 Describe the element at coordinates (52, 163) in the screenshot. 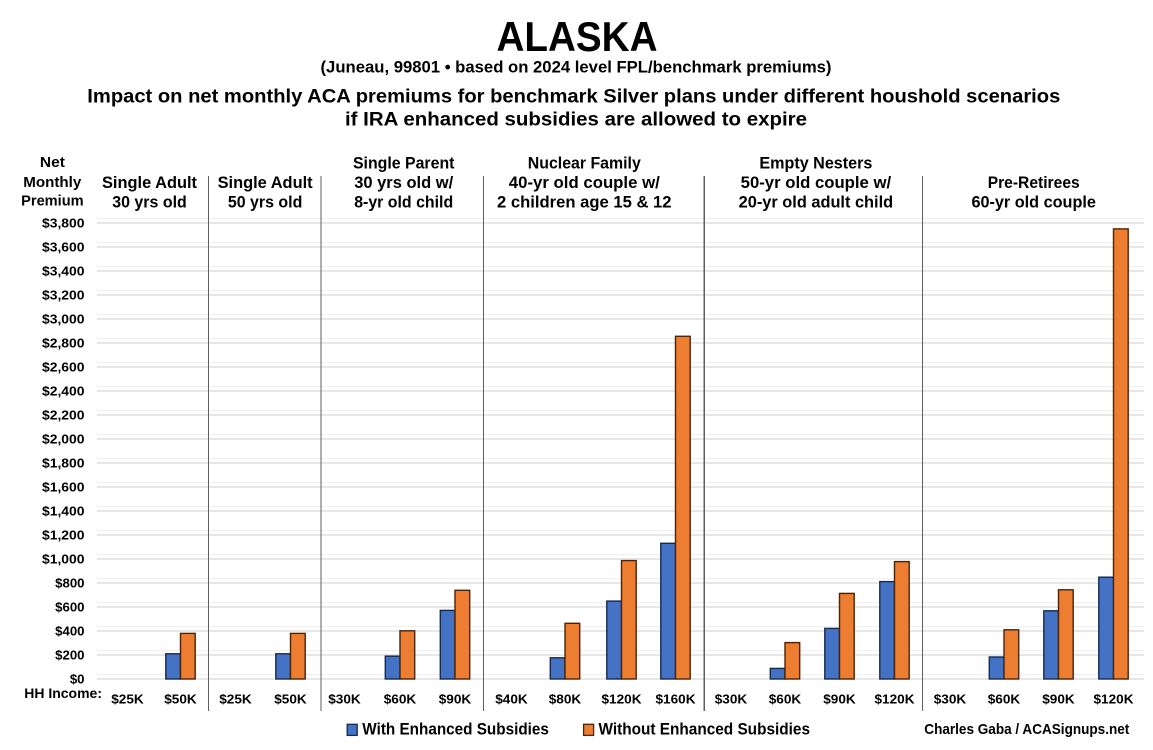

I see `svg-text: Net` at that location.